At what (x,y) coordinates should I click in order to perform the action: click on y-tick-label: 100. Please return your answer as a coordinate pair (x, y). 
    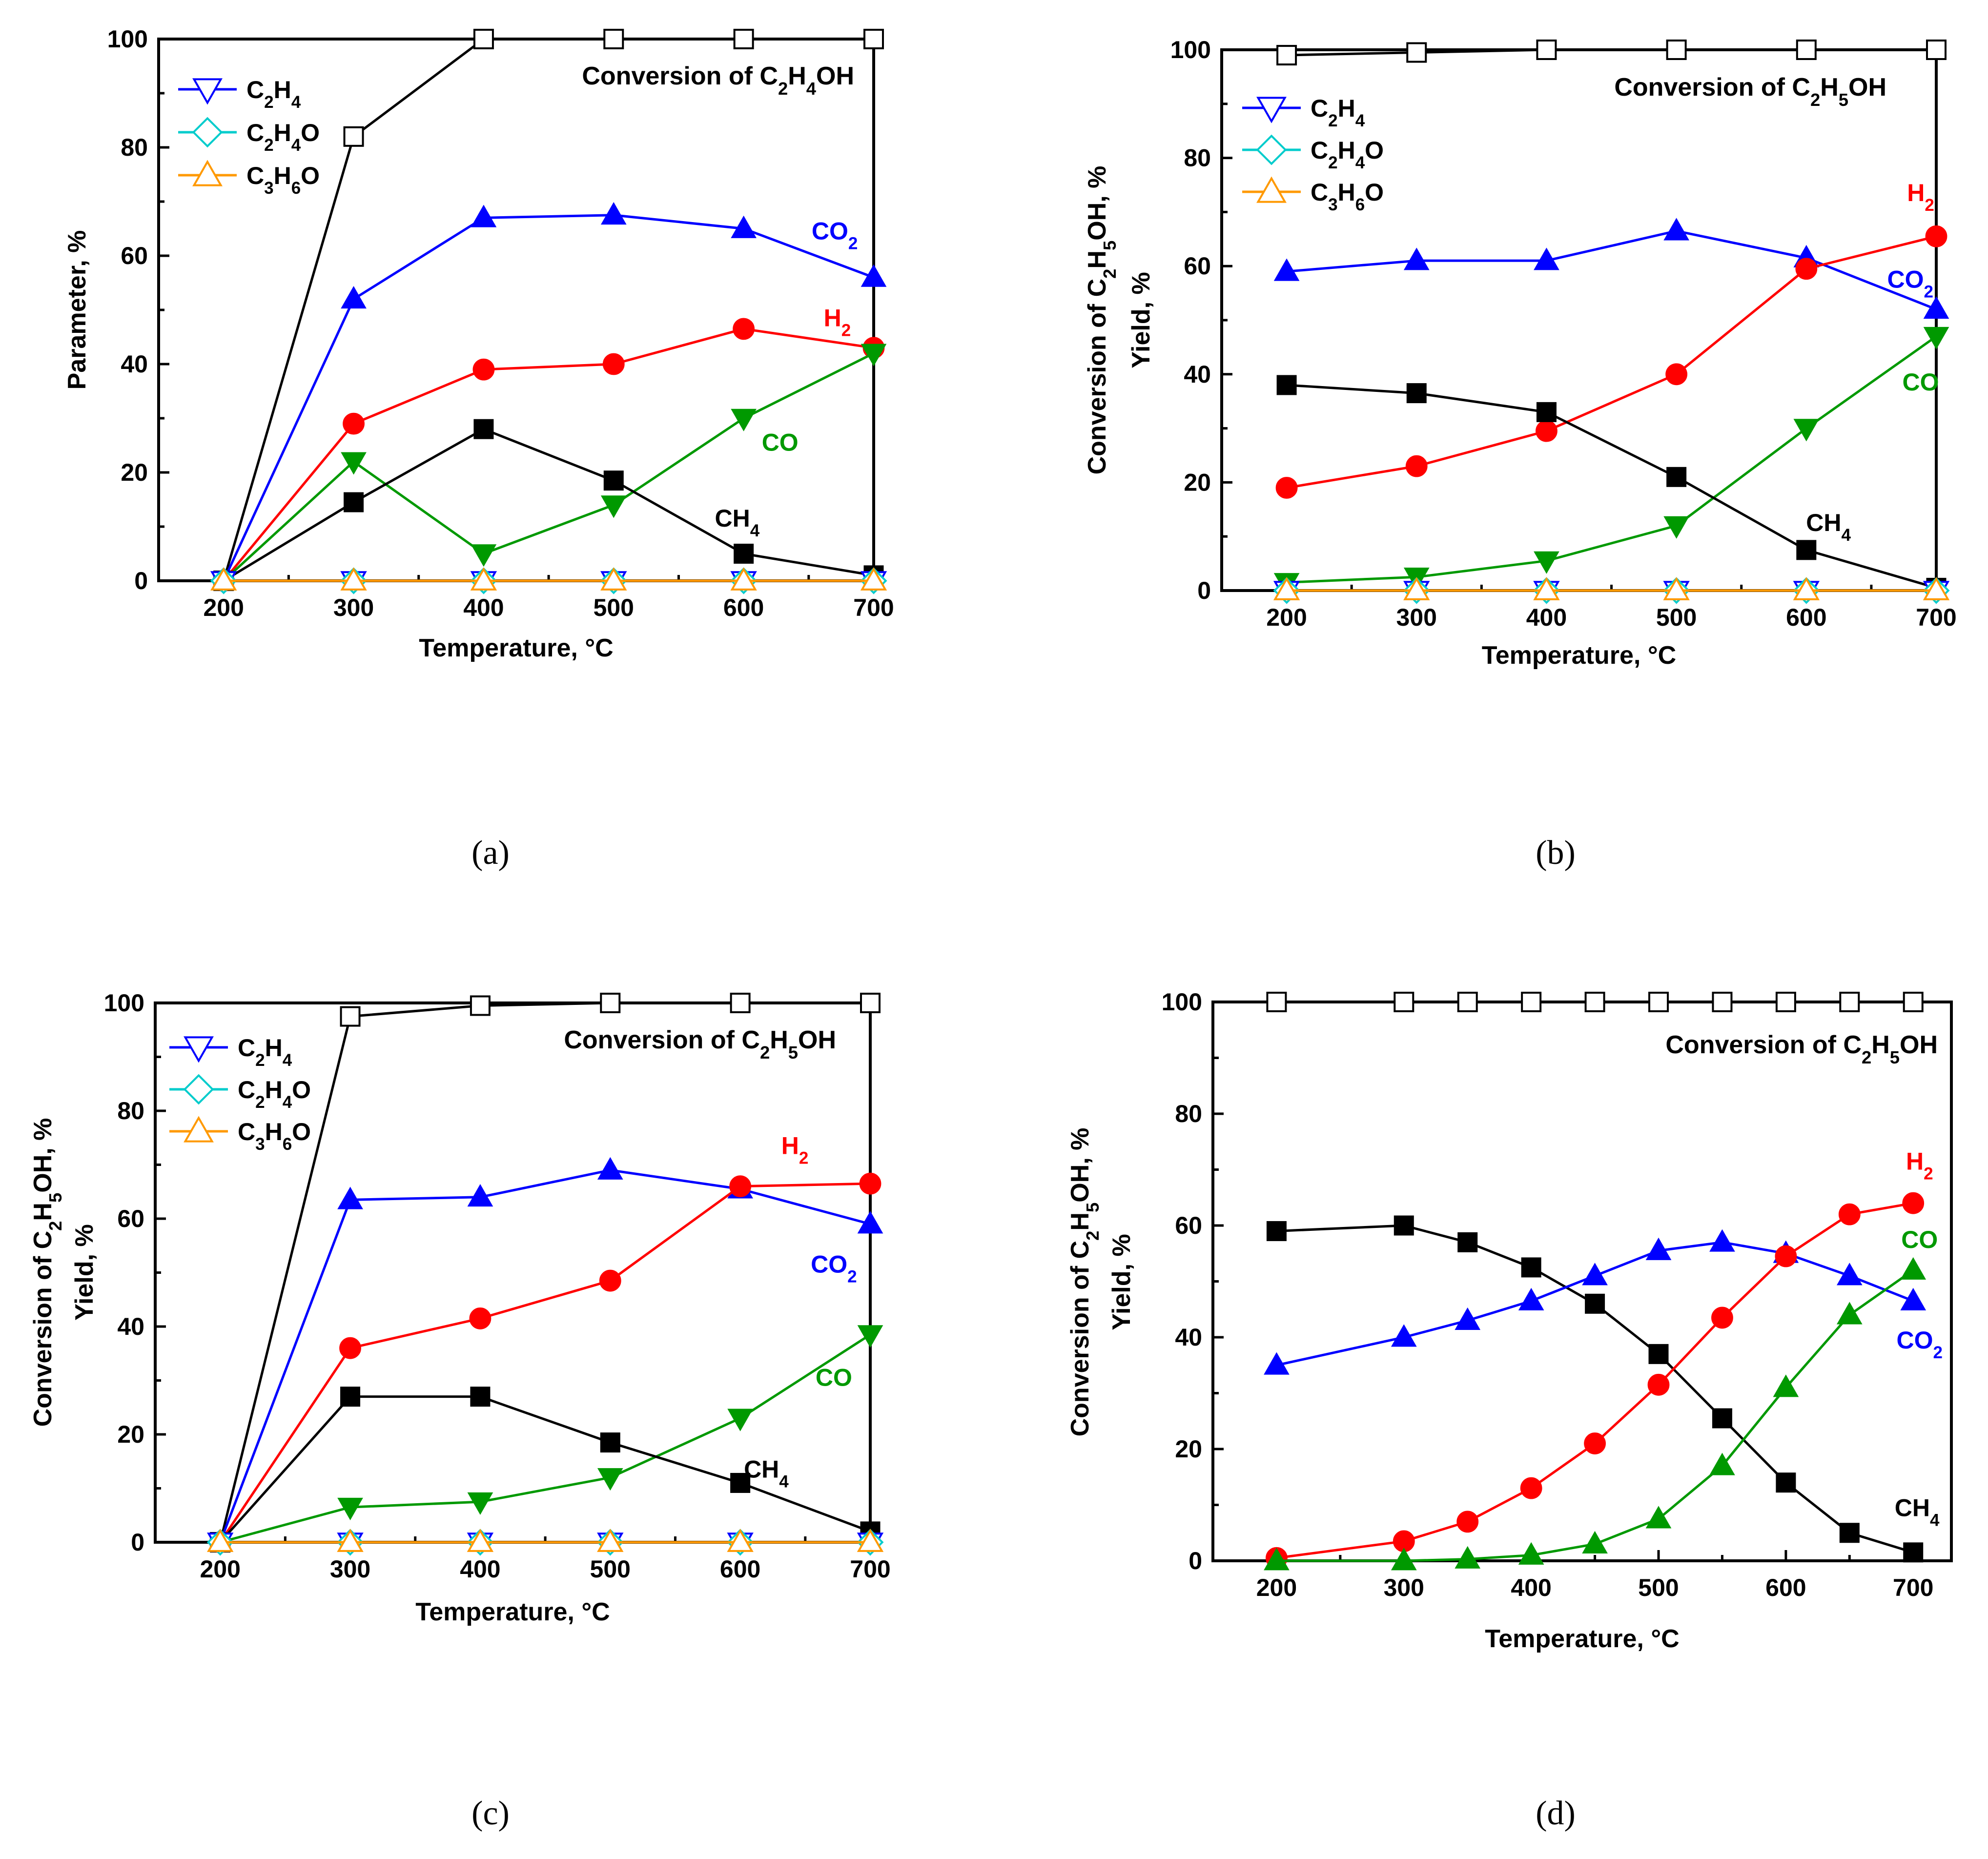
    Looking at the image, I should click on (124, 1003).